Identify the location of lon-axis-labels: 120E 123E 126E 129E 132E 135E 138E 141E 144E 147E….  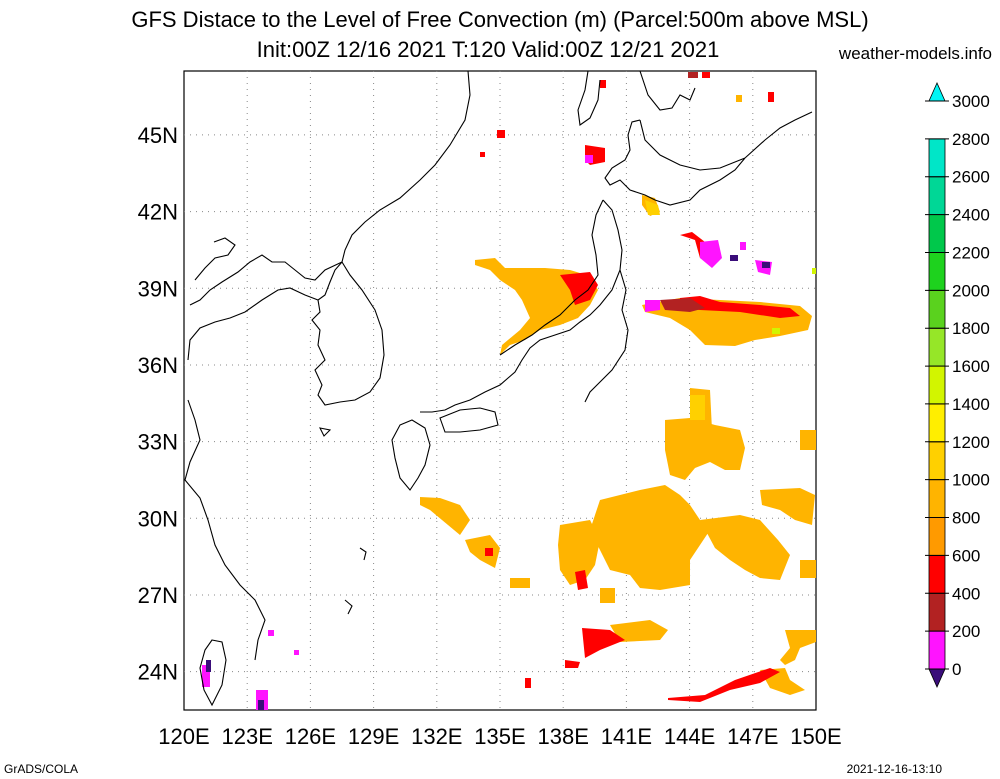
(499, 736).